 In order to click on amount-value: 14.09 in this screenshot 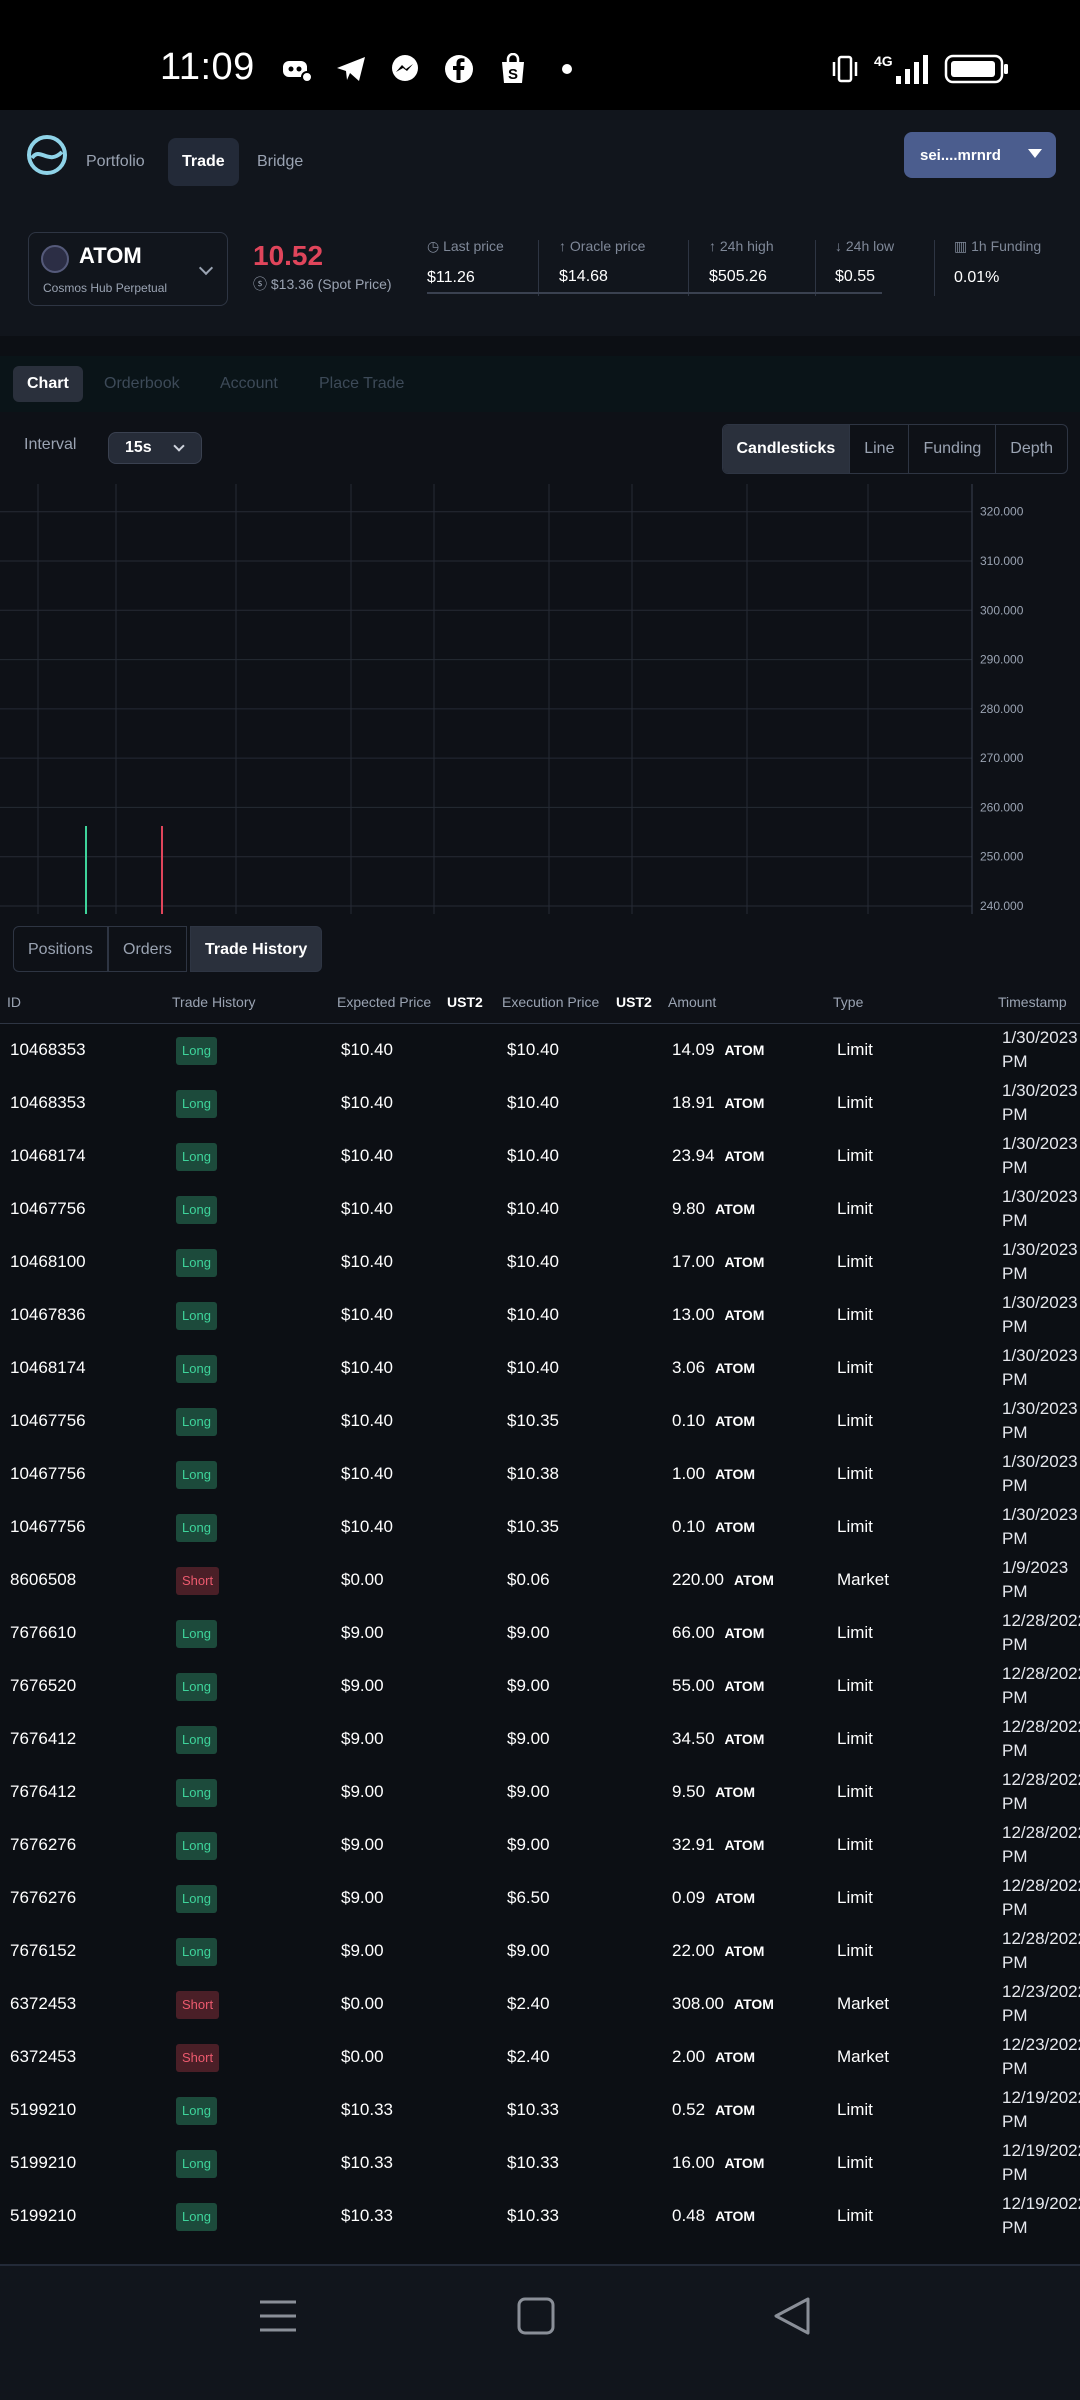, I will do `click(693, 1049)`.